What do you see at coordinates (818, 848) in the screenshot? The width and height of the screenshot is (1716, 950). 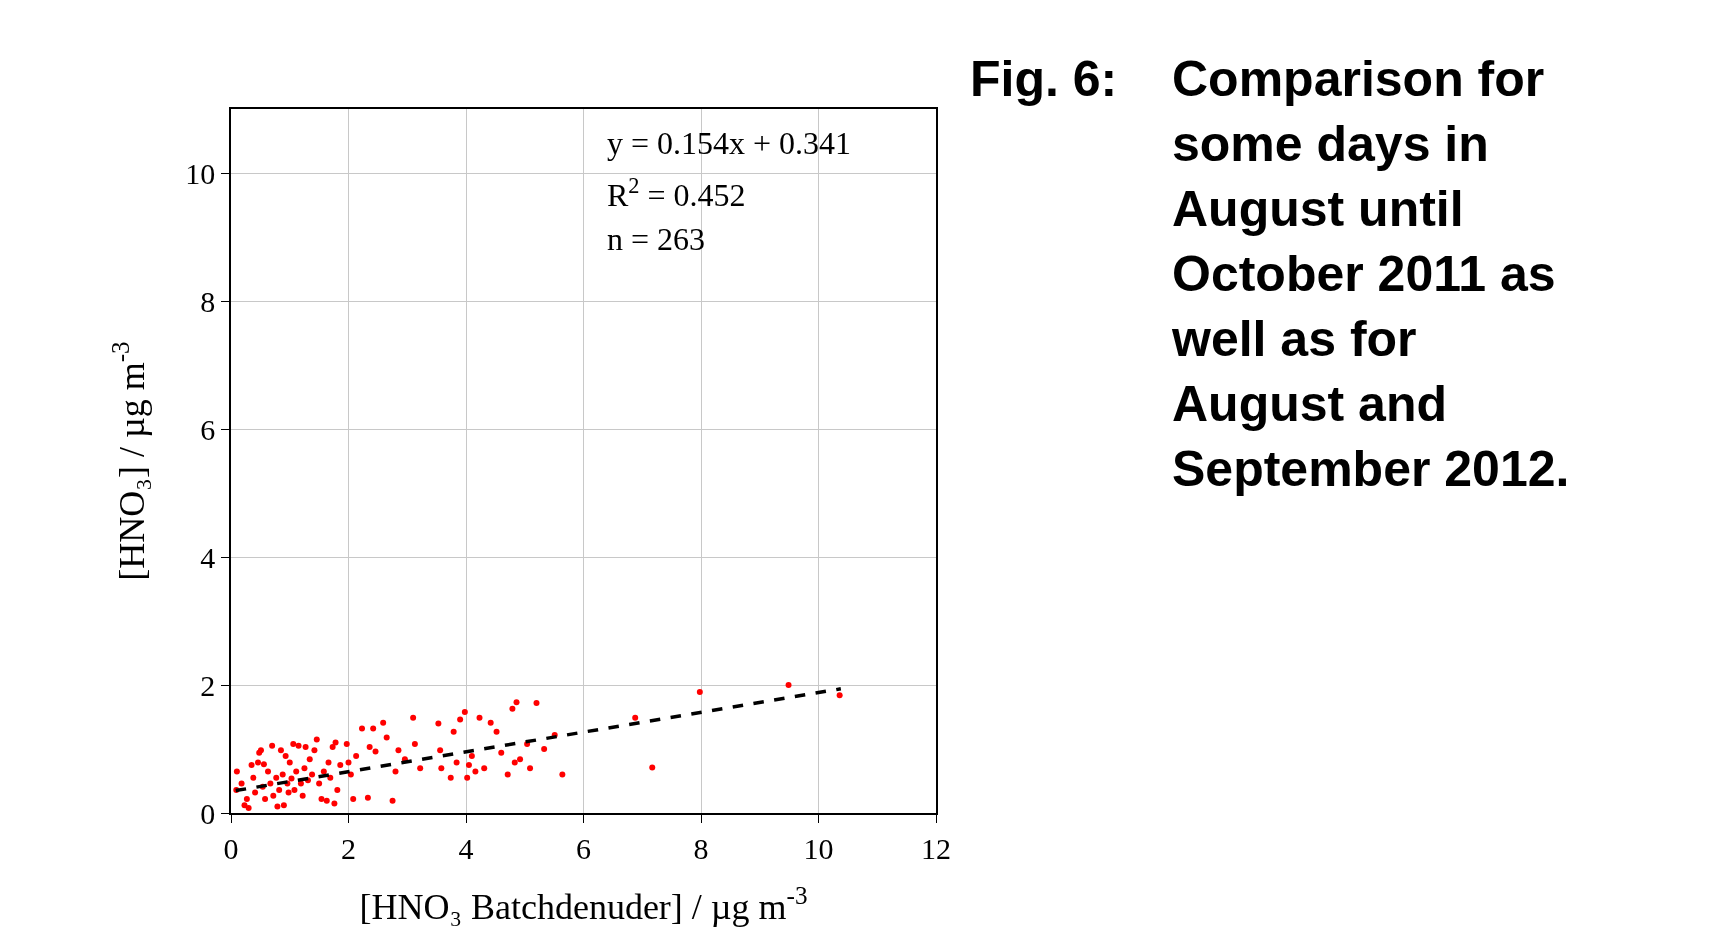 I see `x-tick-label: 10` at bounding box center [818, 848].